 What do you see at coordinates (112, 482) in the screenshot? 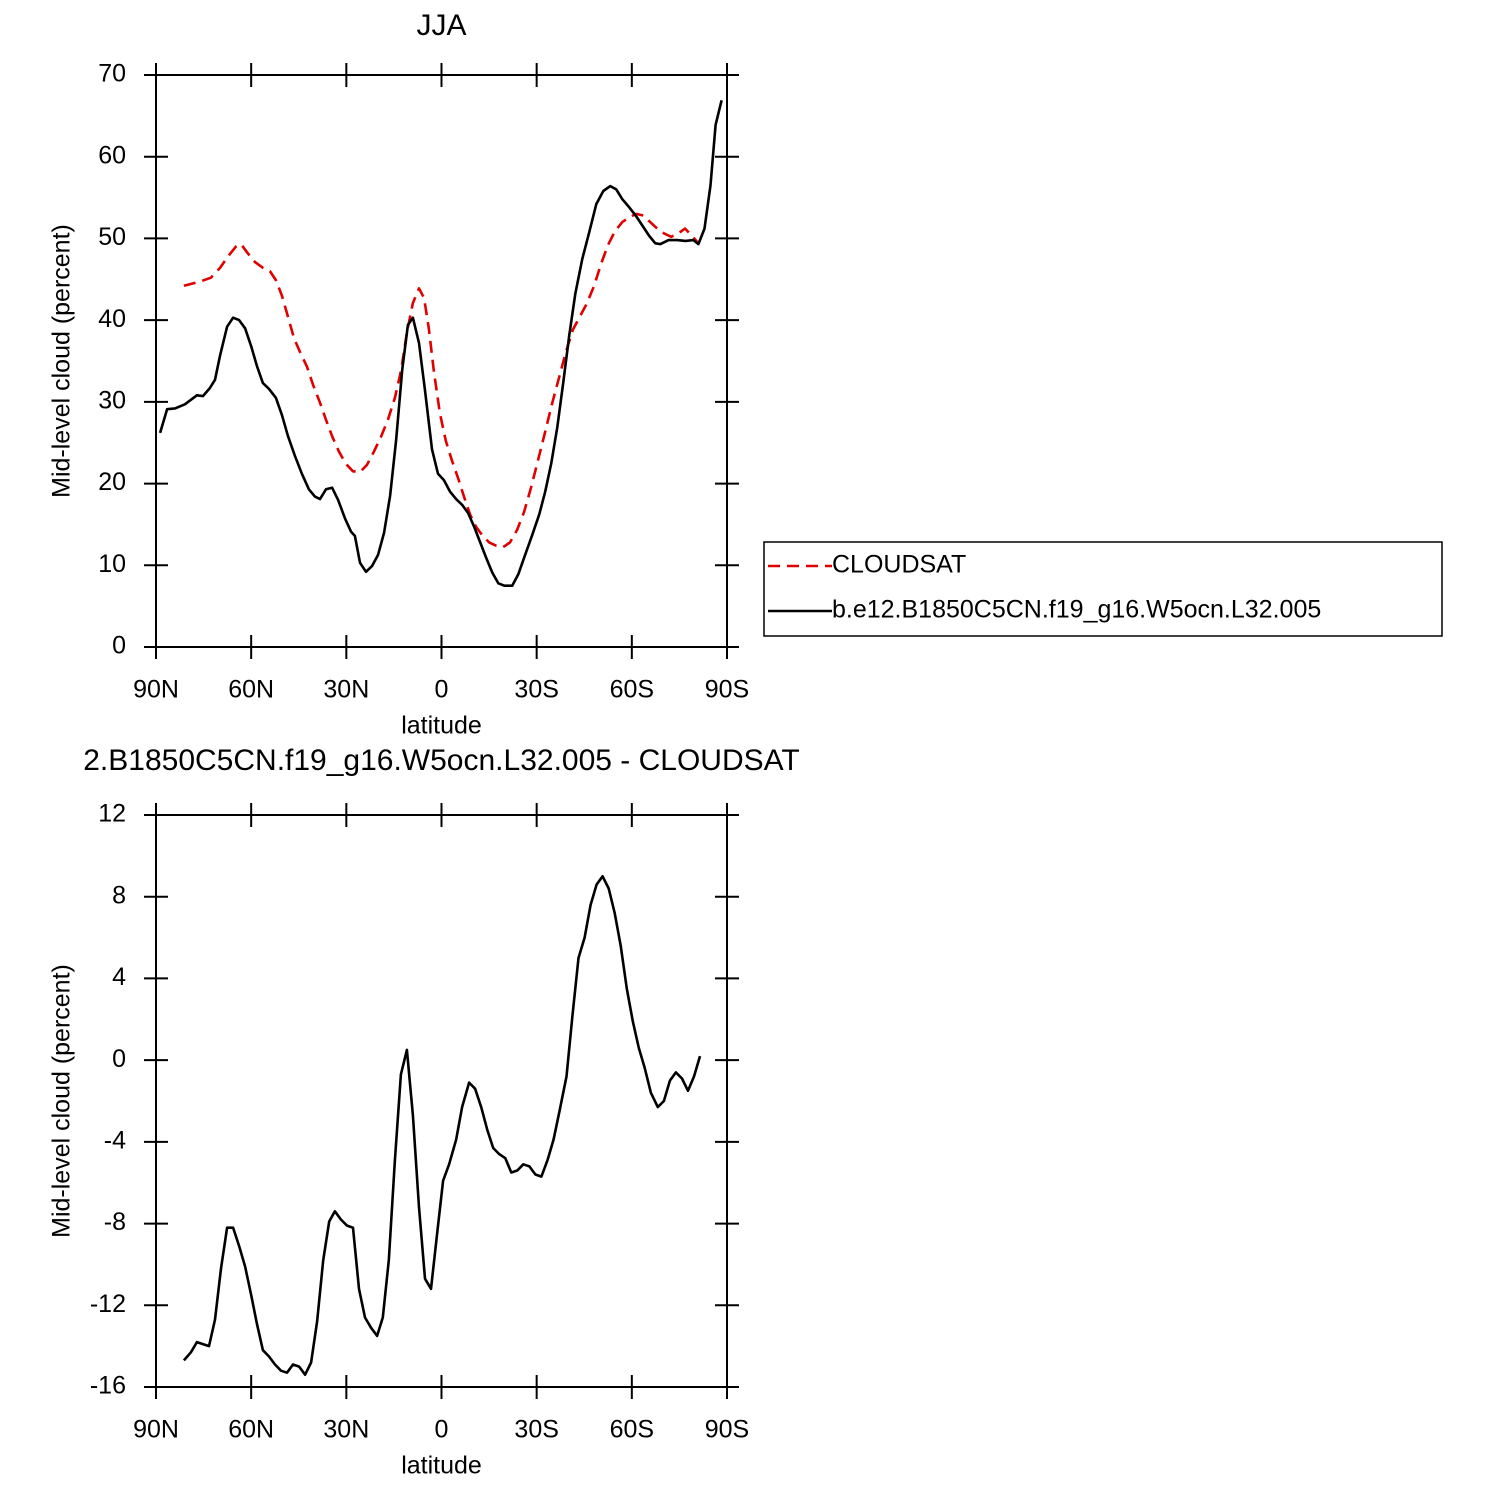
I see `y-tick-label: 20` at bounding box center [112, 482].